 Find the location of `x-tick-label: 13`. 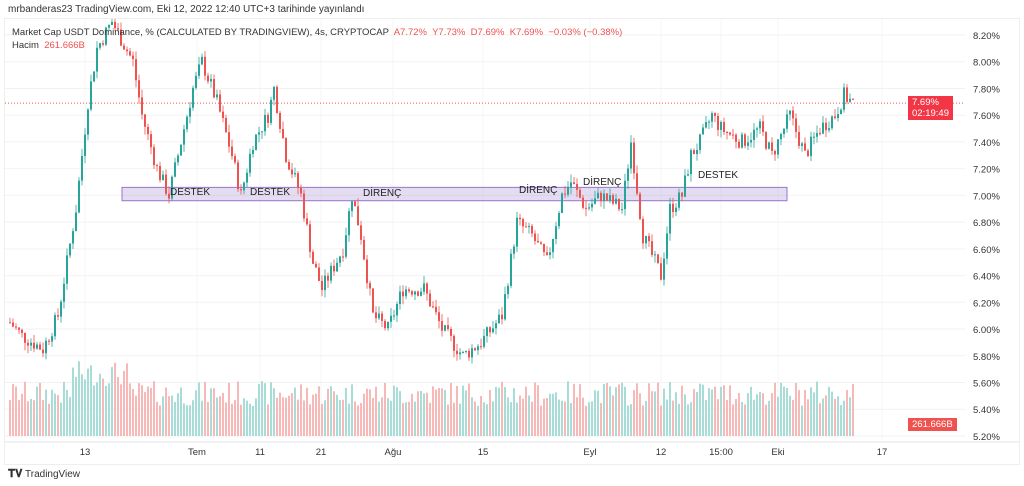

x-tick-label: 13 is located at coordinates (85, 452).